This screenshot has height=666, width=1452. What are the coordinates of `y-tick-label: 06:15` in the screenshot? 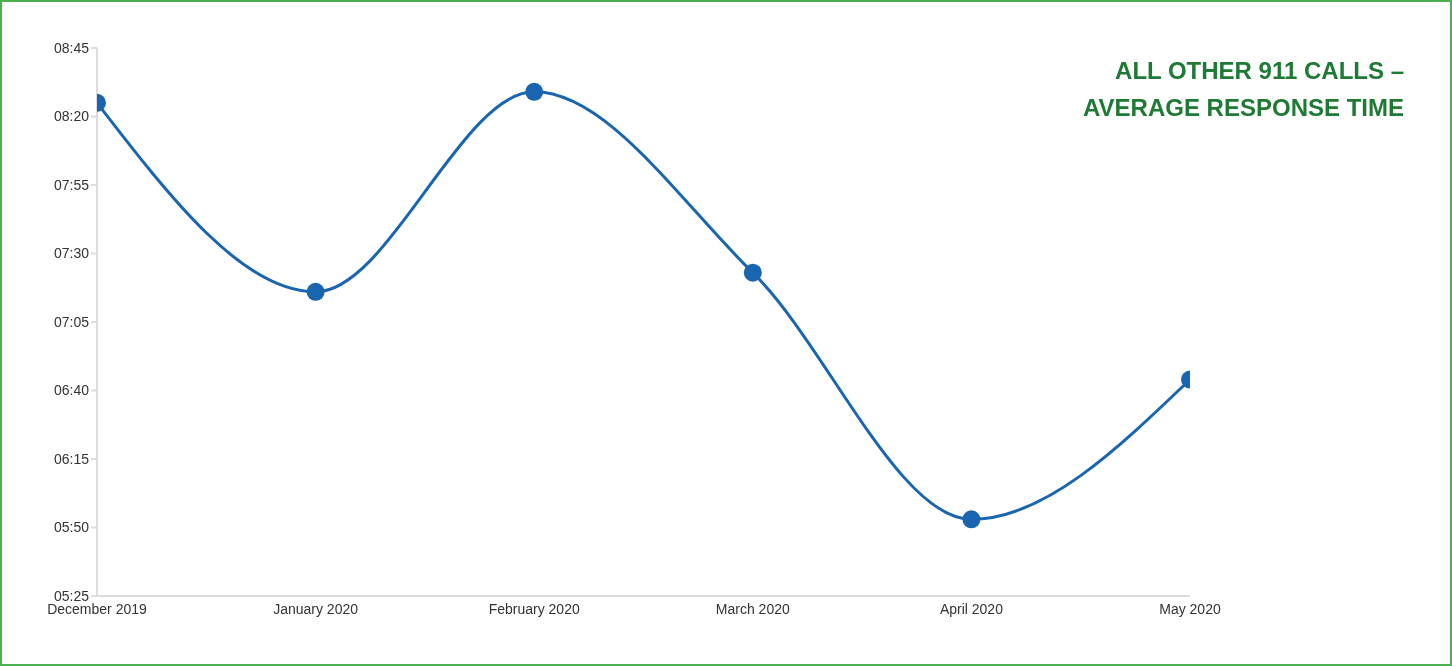 It's located at (71, 458).